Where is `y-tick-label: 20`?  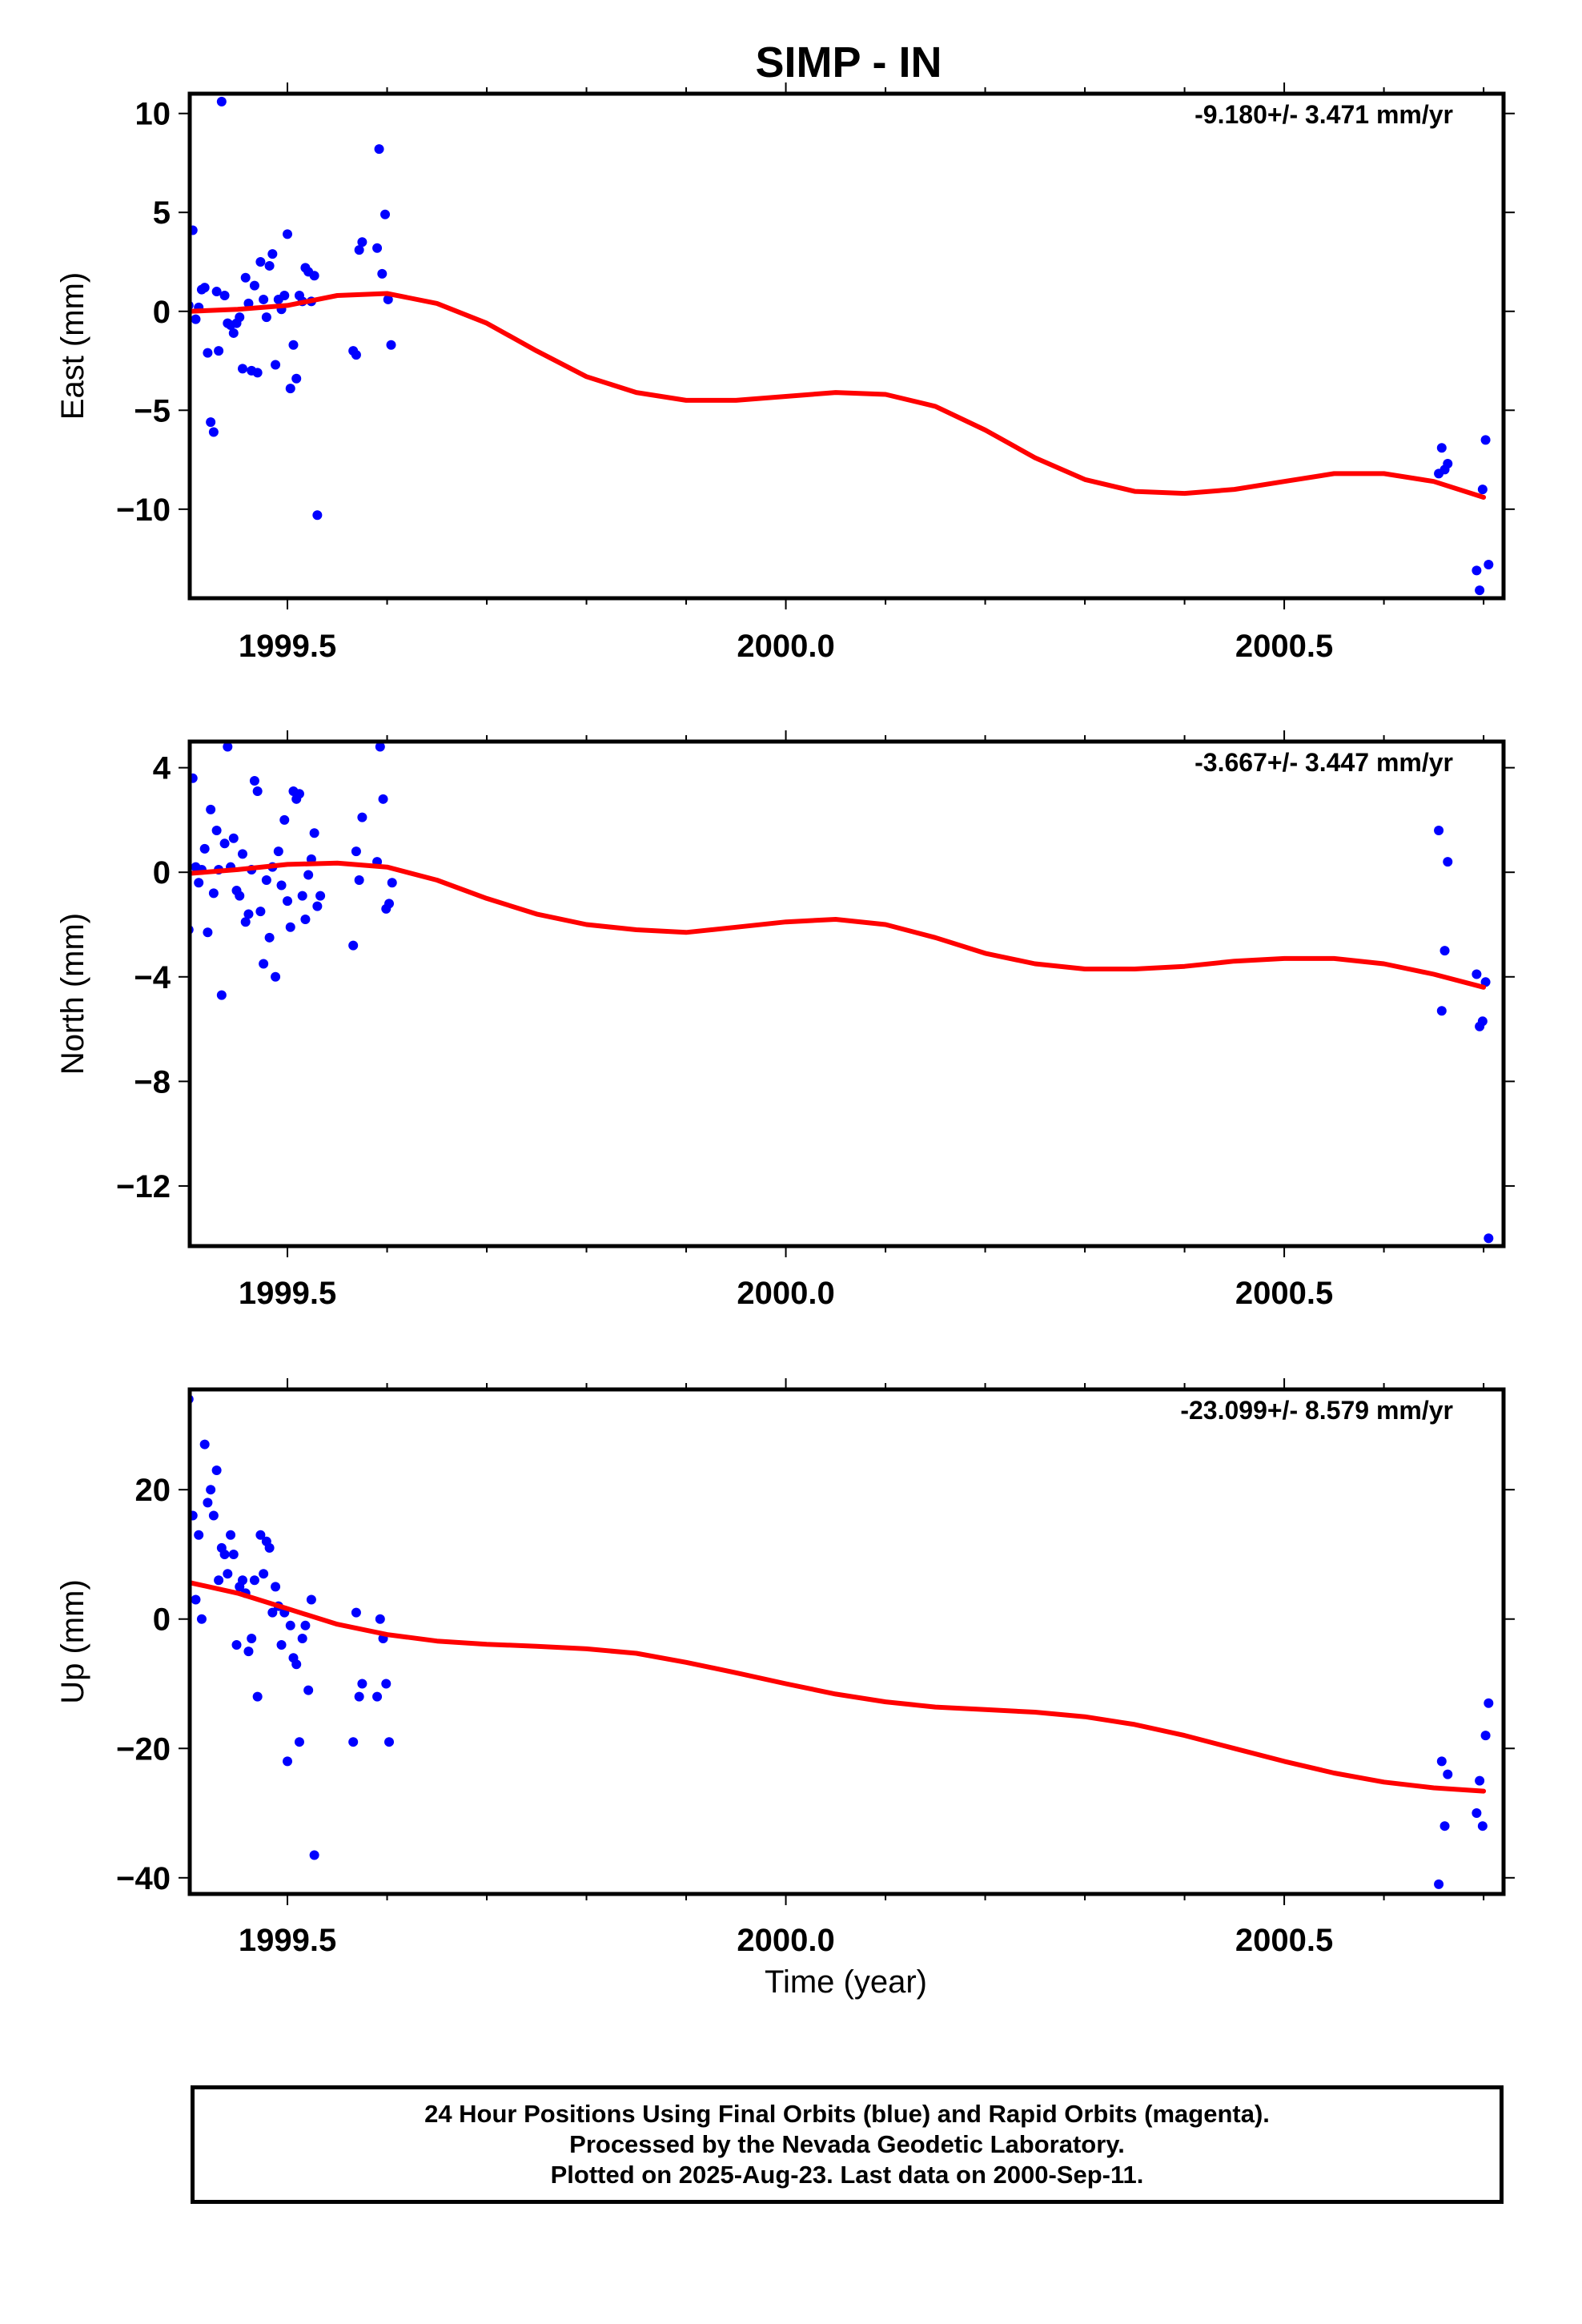
y-tick-label: 20 is located at coordinates (153, 1490).